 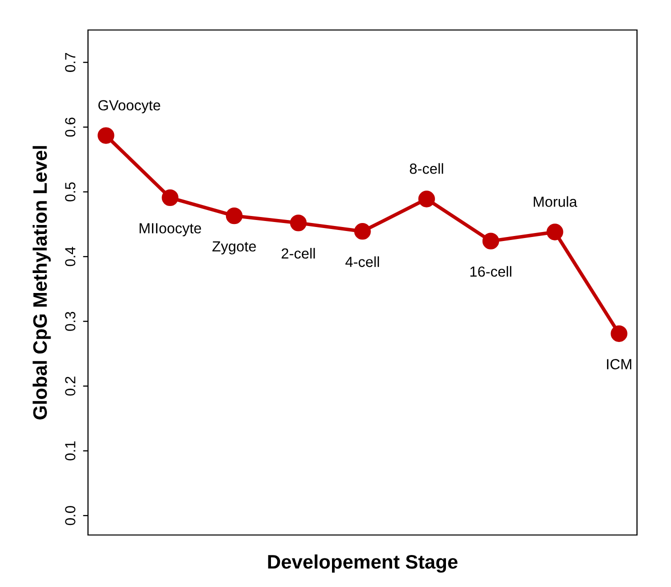 What do you see at coordinates (41, 283) in the screenshot?
I see `y-axis-title: Global CpG Methylation Level` at bounding box center [41, 283].